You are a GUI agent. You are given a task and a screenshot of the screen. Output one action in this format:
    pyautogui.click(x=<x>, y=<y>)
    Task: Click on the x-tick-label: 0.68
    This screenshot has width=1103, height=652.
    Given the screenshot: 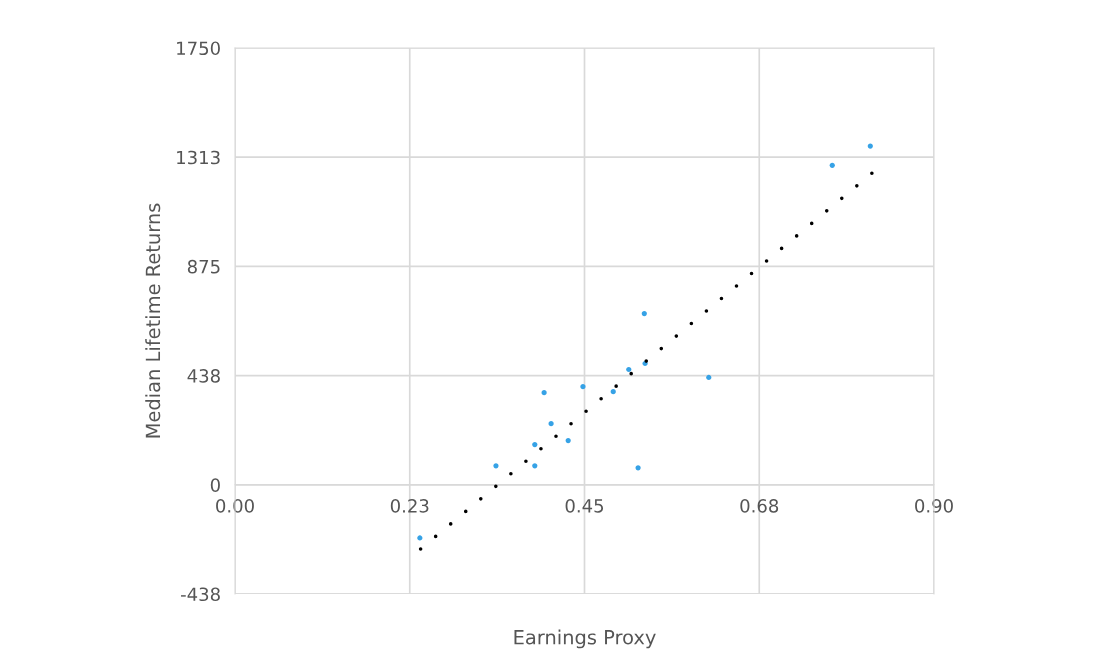 What is the action you would take?
    pyautogui.click(x=759, y=506)
    